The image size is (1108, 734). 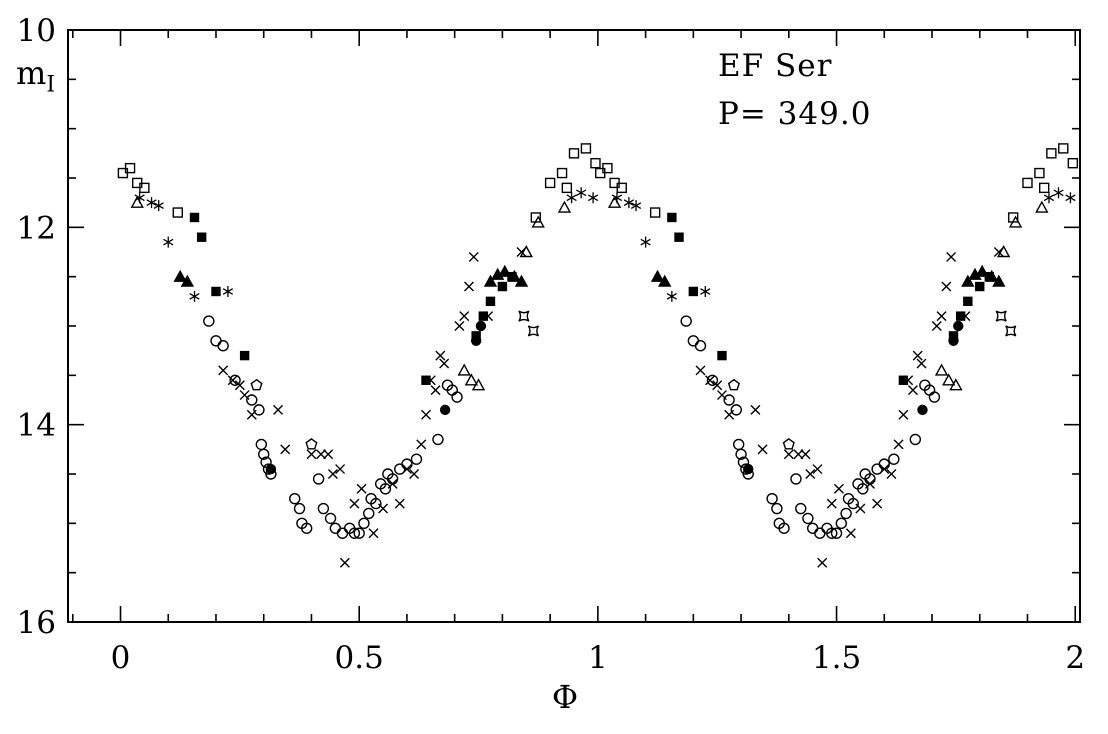 I want to click on y-axis-label-base: m, so click(x=31, y=73).